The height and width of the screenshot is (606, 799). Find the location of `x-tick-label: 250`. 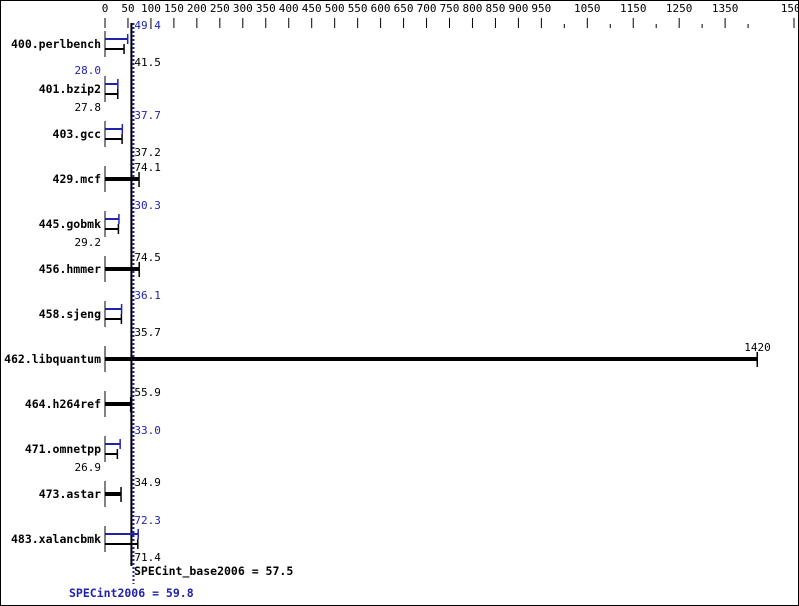

x-tick-label: 250 is located at coordinates (220, 8).